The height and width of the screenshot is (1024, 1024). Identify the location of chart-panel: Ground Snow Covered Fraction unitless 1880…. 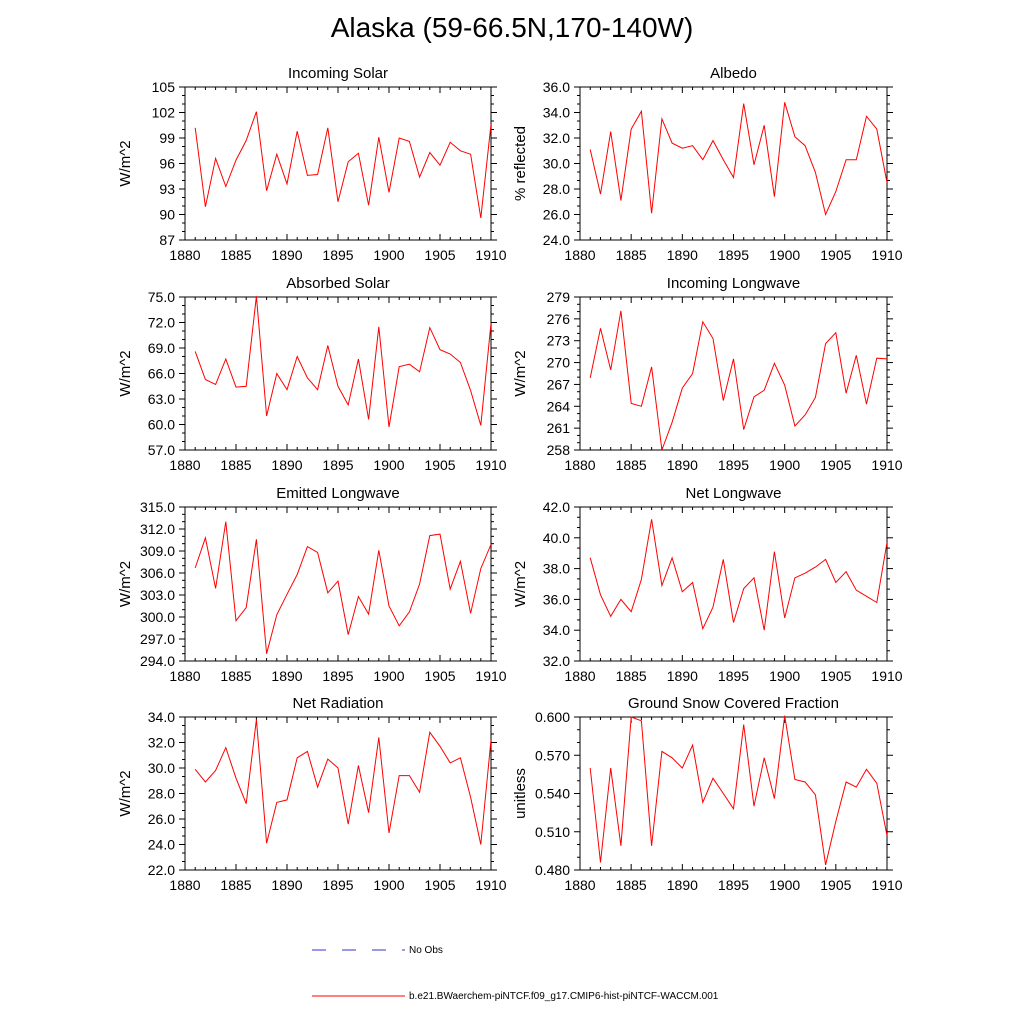
(707, 794).